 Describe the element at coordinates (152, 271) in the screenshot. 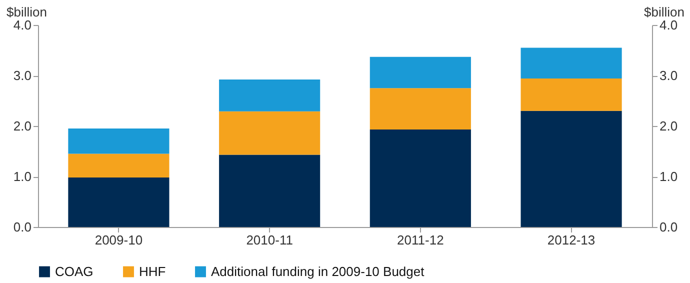

I see `legend-label: HHF` at that location.